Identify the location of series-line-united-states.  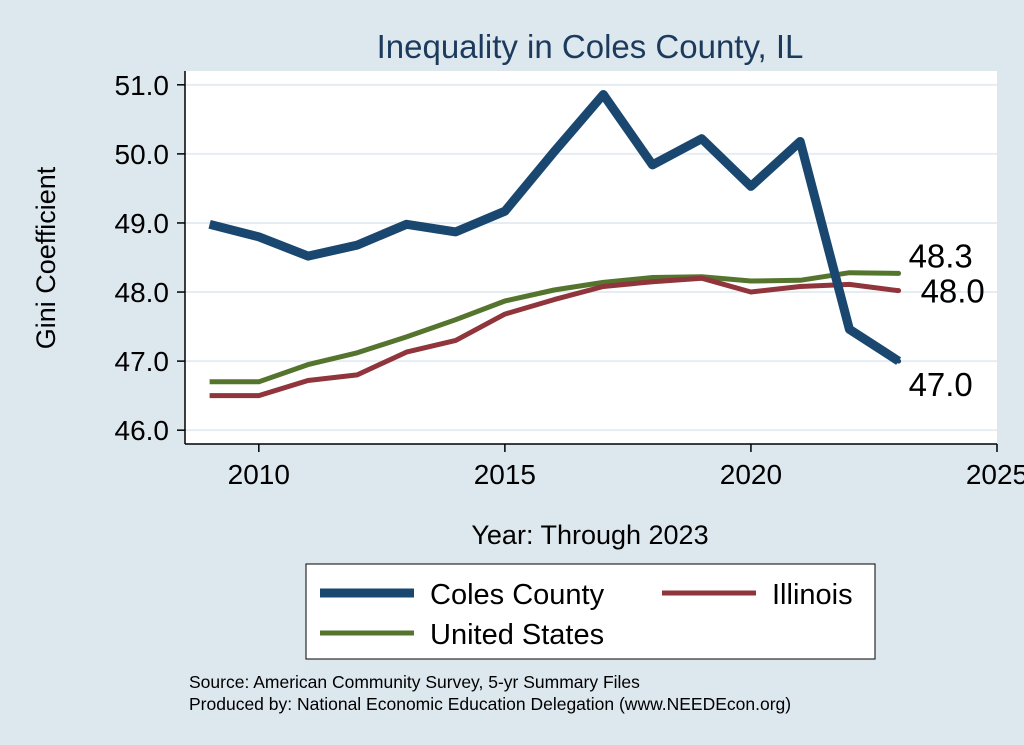
(554, 327).